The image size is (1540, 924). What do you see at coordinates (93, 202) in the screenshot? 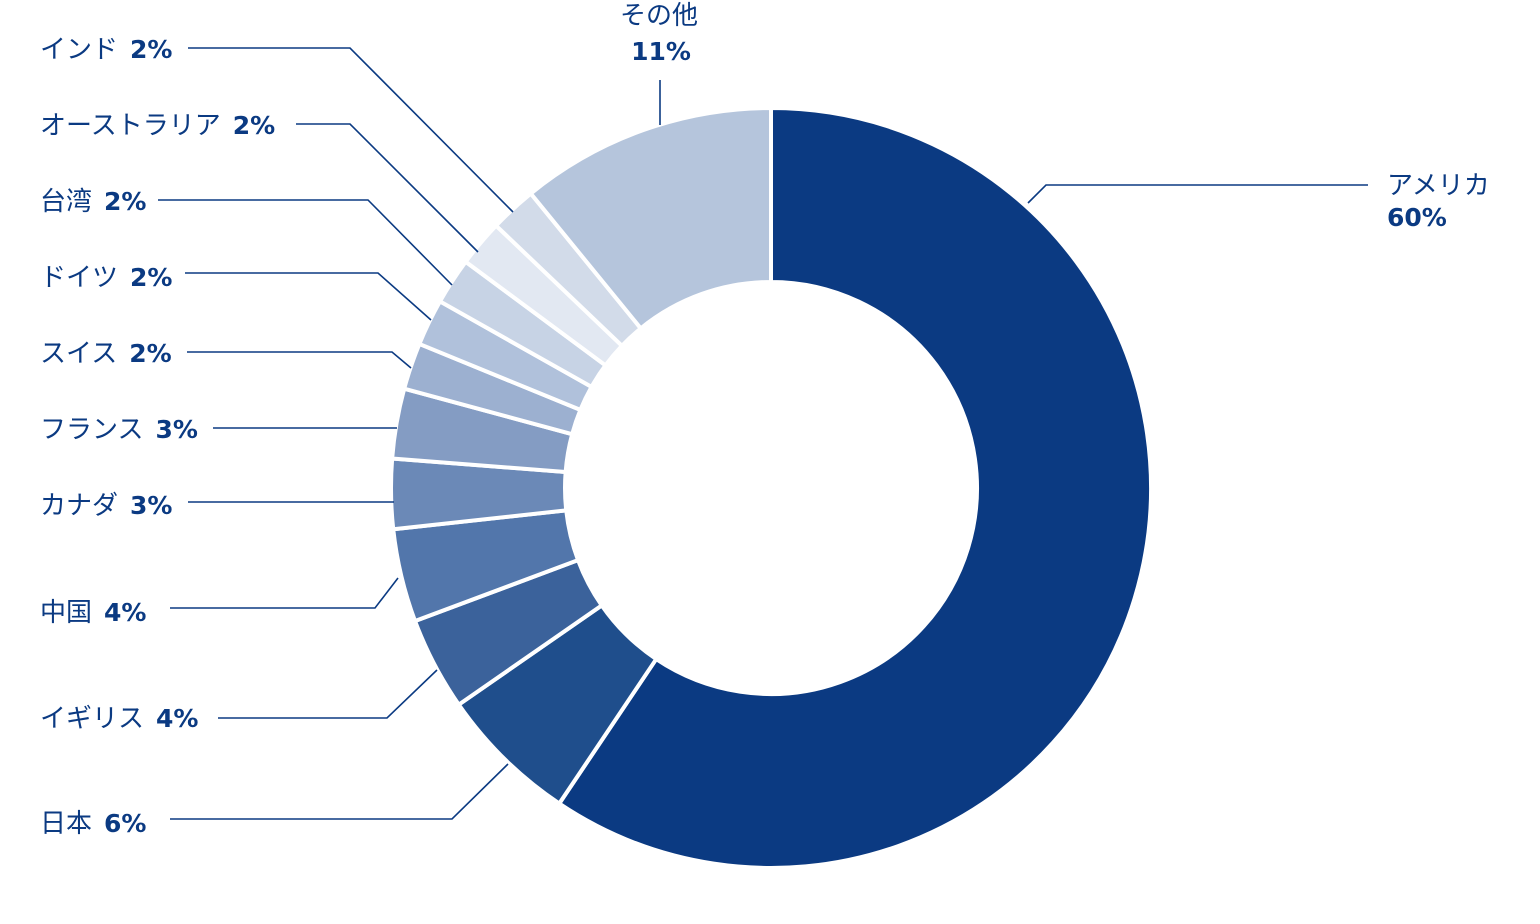
I see `label-taiwan: 台湾 2%` at bounding box center [93, 202].